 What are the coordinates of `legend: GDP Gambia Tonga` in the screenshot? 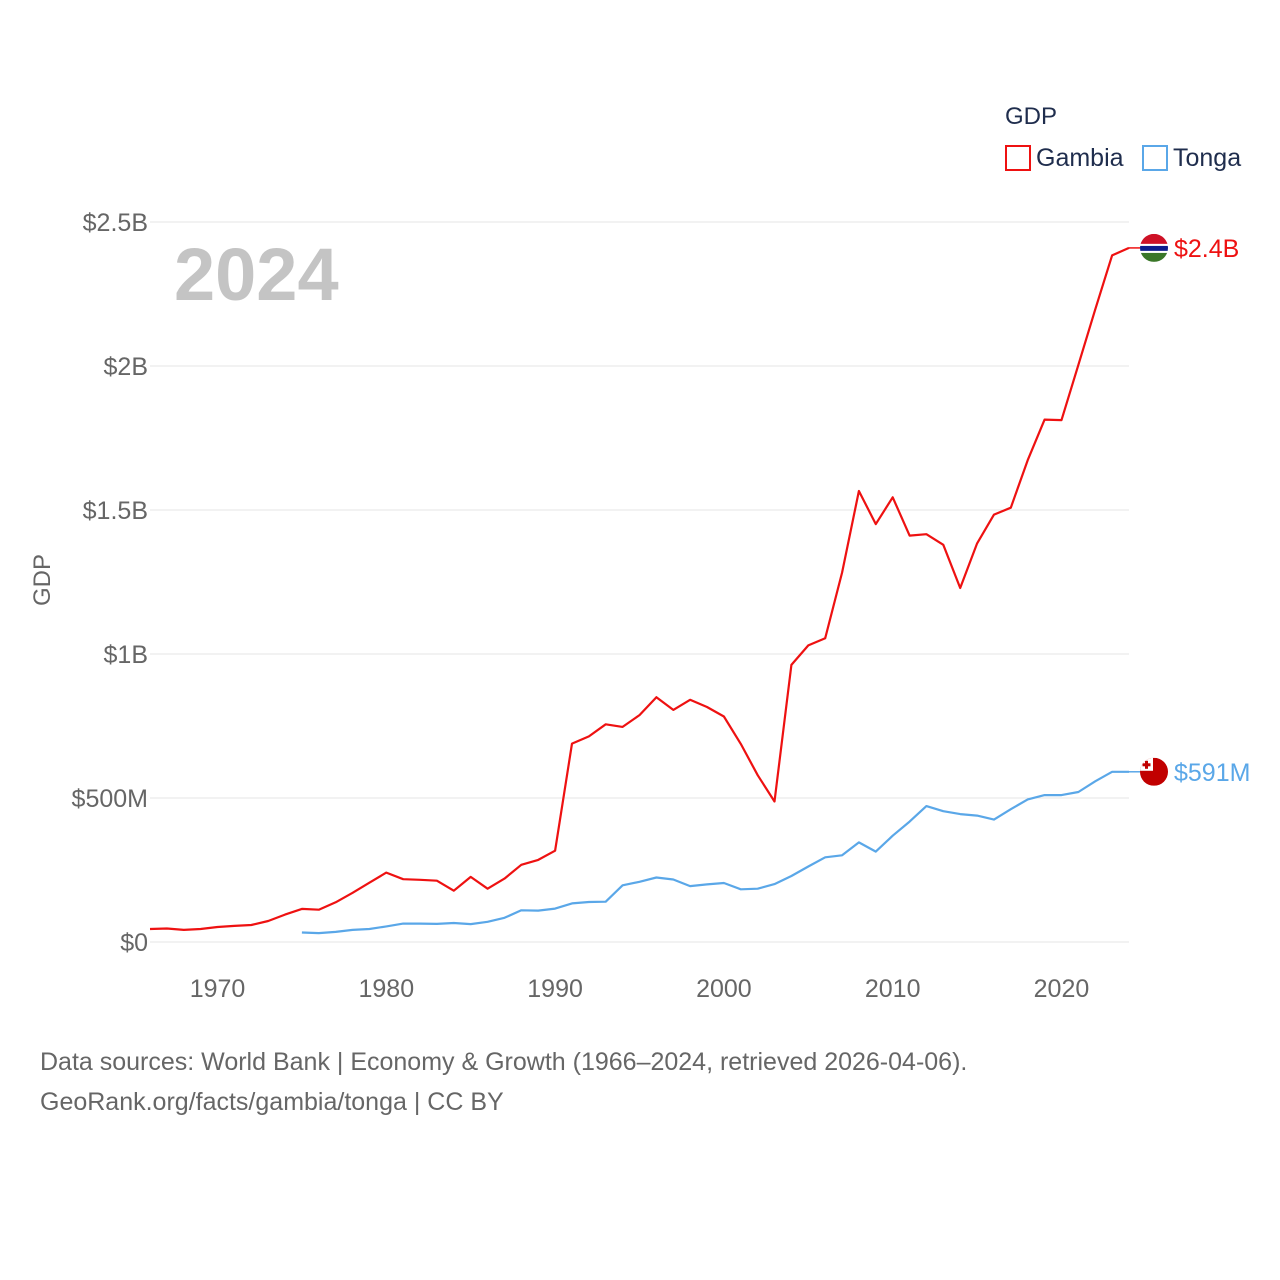 It's located at (1123, 137).